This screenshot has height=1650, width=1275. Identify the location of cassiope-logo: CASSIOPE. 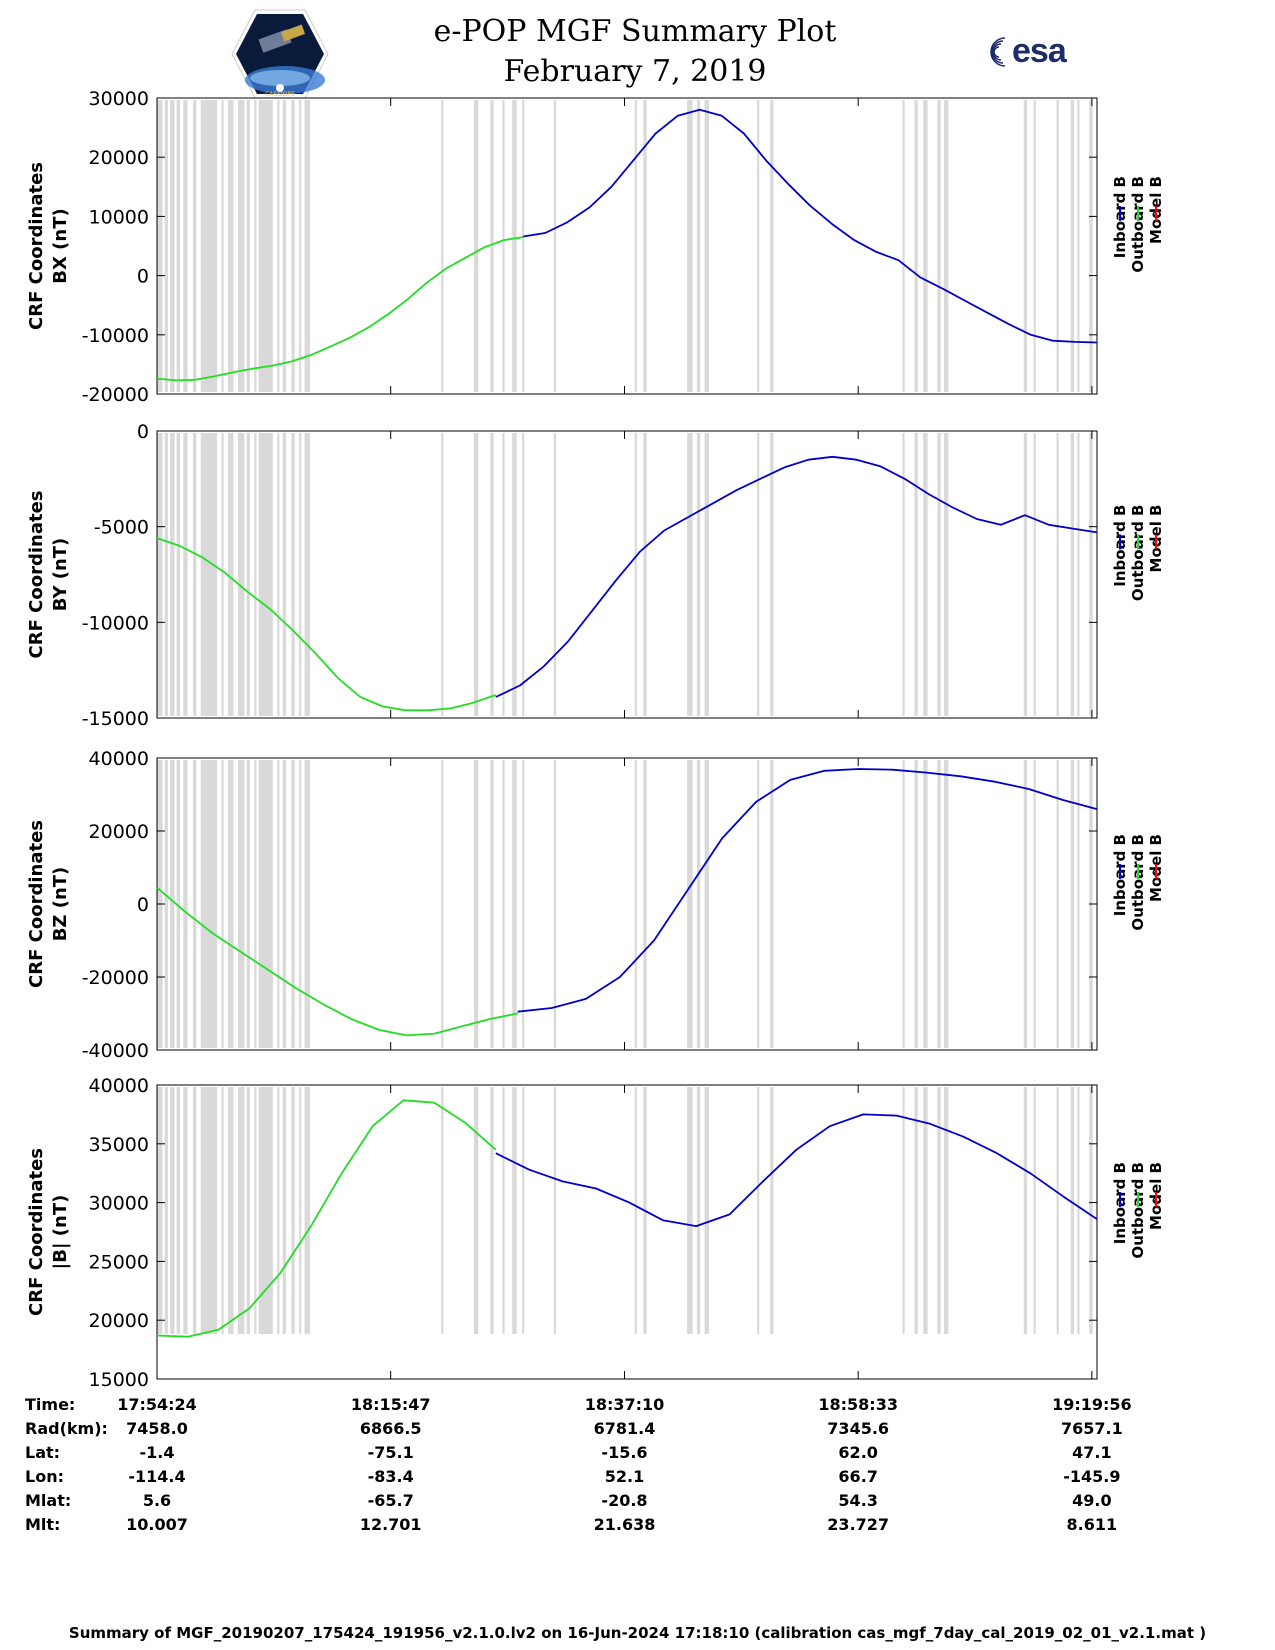
(280, 54).